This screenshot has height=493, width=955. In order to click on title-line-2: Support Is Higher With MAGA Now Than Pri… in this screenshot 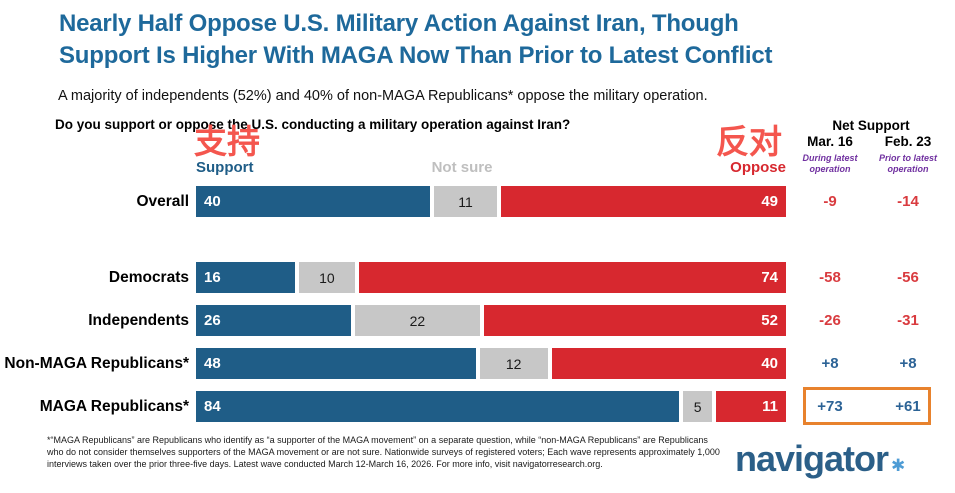, I will do `click(416, 55)`.